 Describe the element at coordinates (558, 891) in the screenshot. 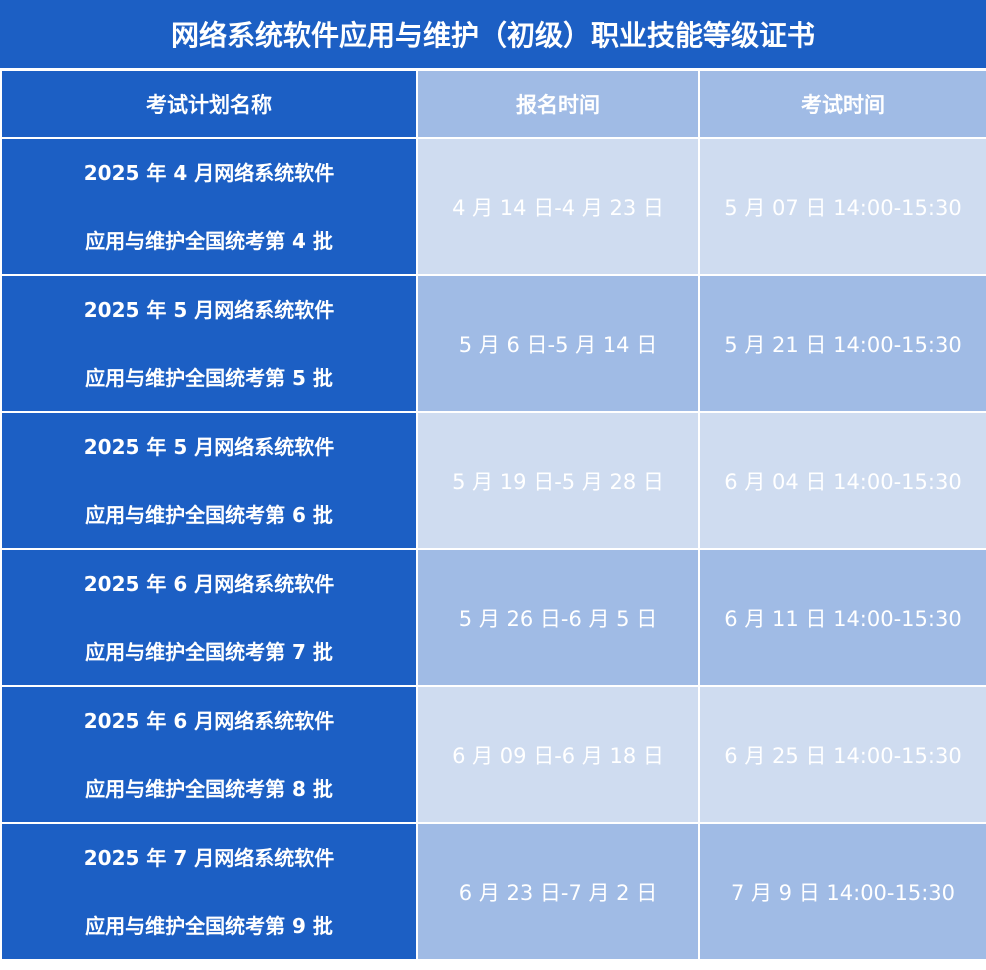

I see `registration-time-cell: 6 月 23 日-7 月 2 日` at that location.